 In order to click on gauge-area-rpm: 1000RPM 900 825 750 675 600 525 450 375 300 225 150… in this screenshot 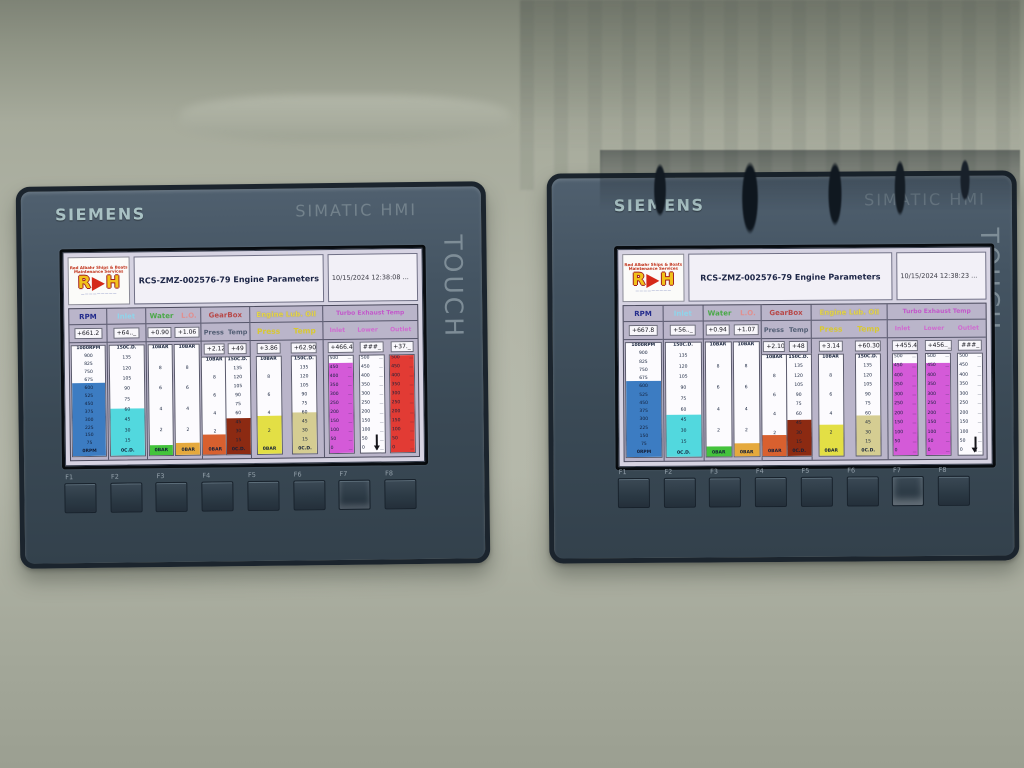, I will do `click(89, 401)`.